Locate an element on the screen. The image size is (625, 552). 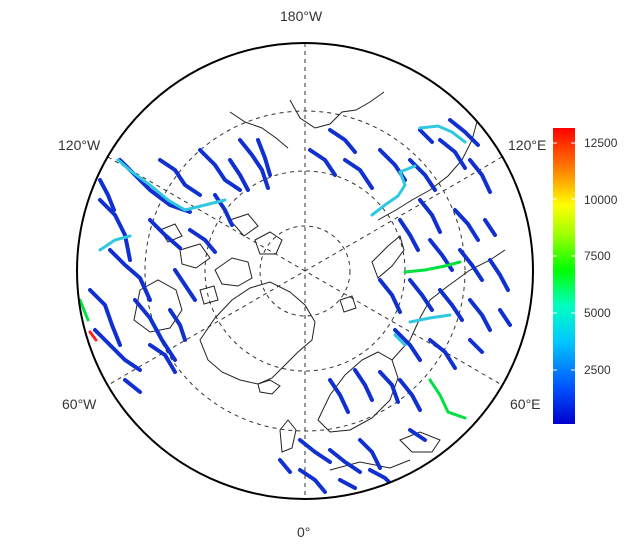
lon-label-bottom: 0° is located at coordinates (304, 532).